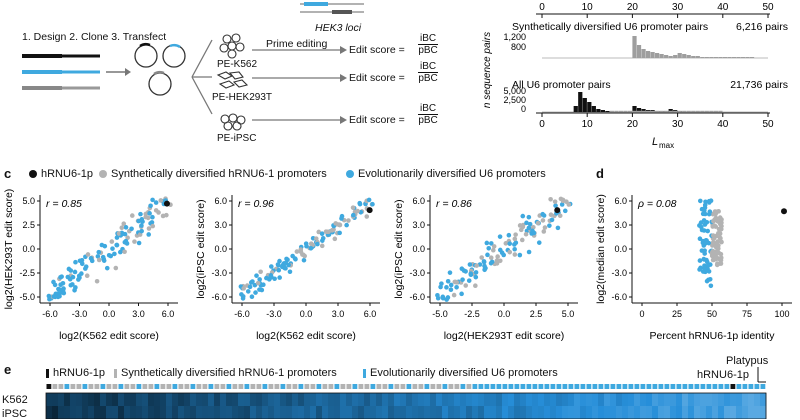  What do you see at coordinates (666, 145) in the screenshot?
I see `hist-xlabel-sub: max` at bounding box center [666, 145].